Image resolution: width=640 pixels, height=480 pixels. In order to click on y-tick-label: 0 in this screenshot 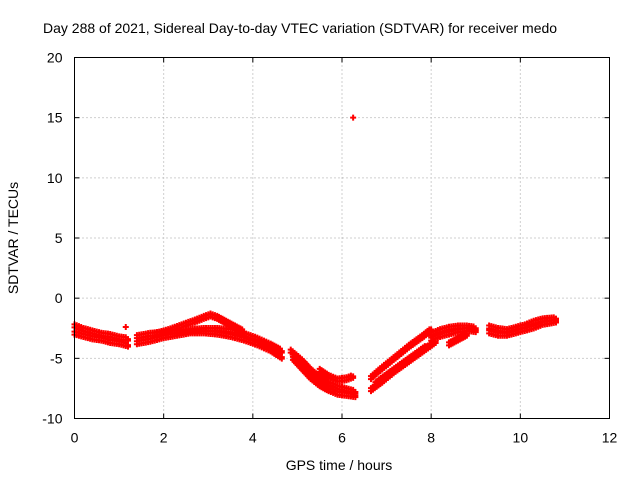, I will do `click(59, 298)`.